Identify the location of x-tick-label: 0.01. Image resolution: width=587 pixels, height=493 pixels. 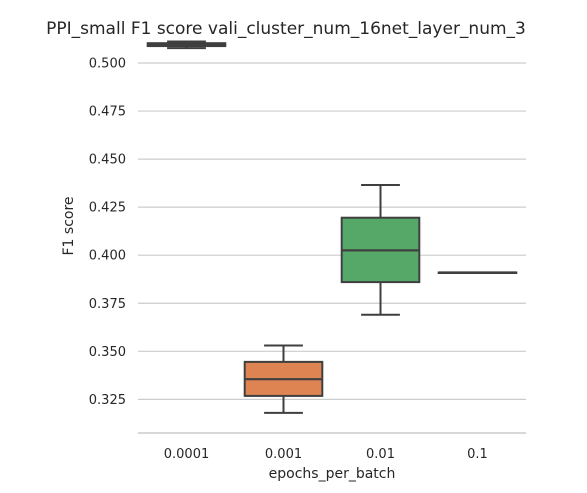
(380, 454).